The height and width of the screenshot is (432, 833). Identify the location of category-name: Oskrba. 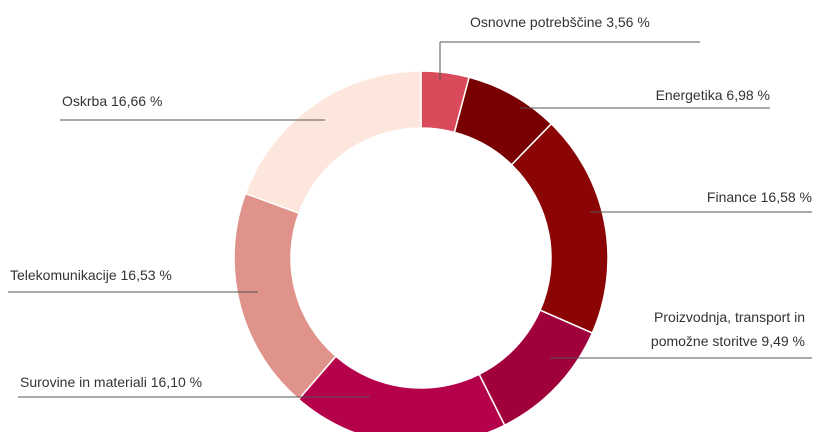
(85, 101).